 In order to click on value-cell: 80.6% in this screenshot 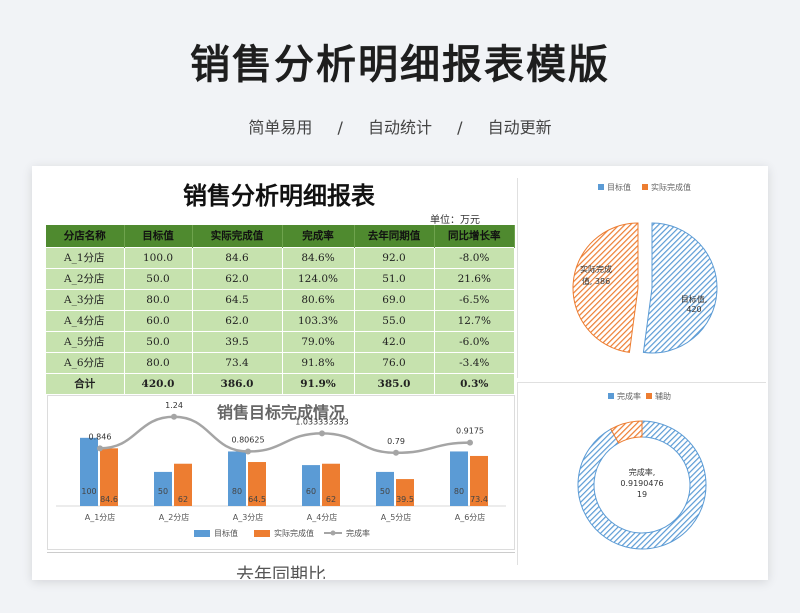, I will do `click(318, 299)`.